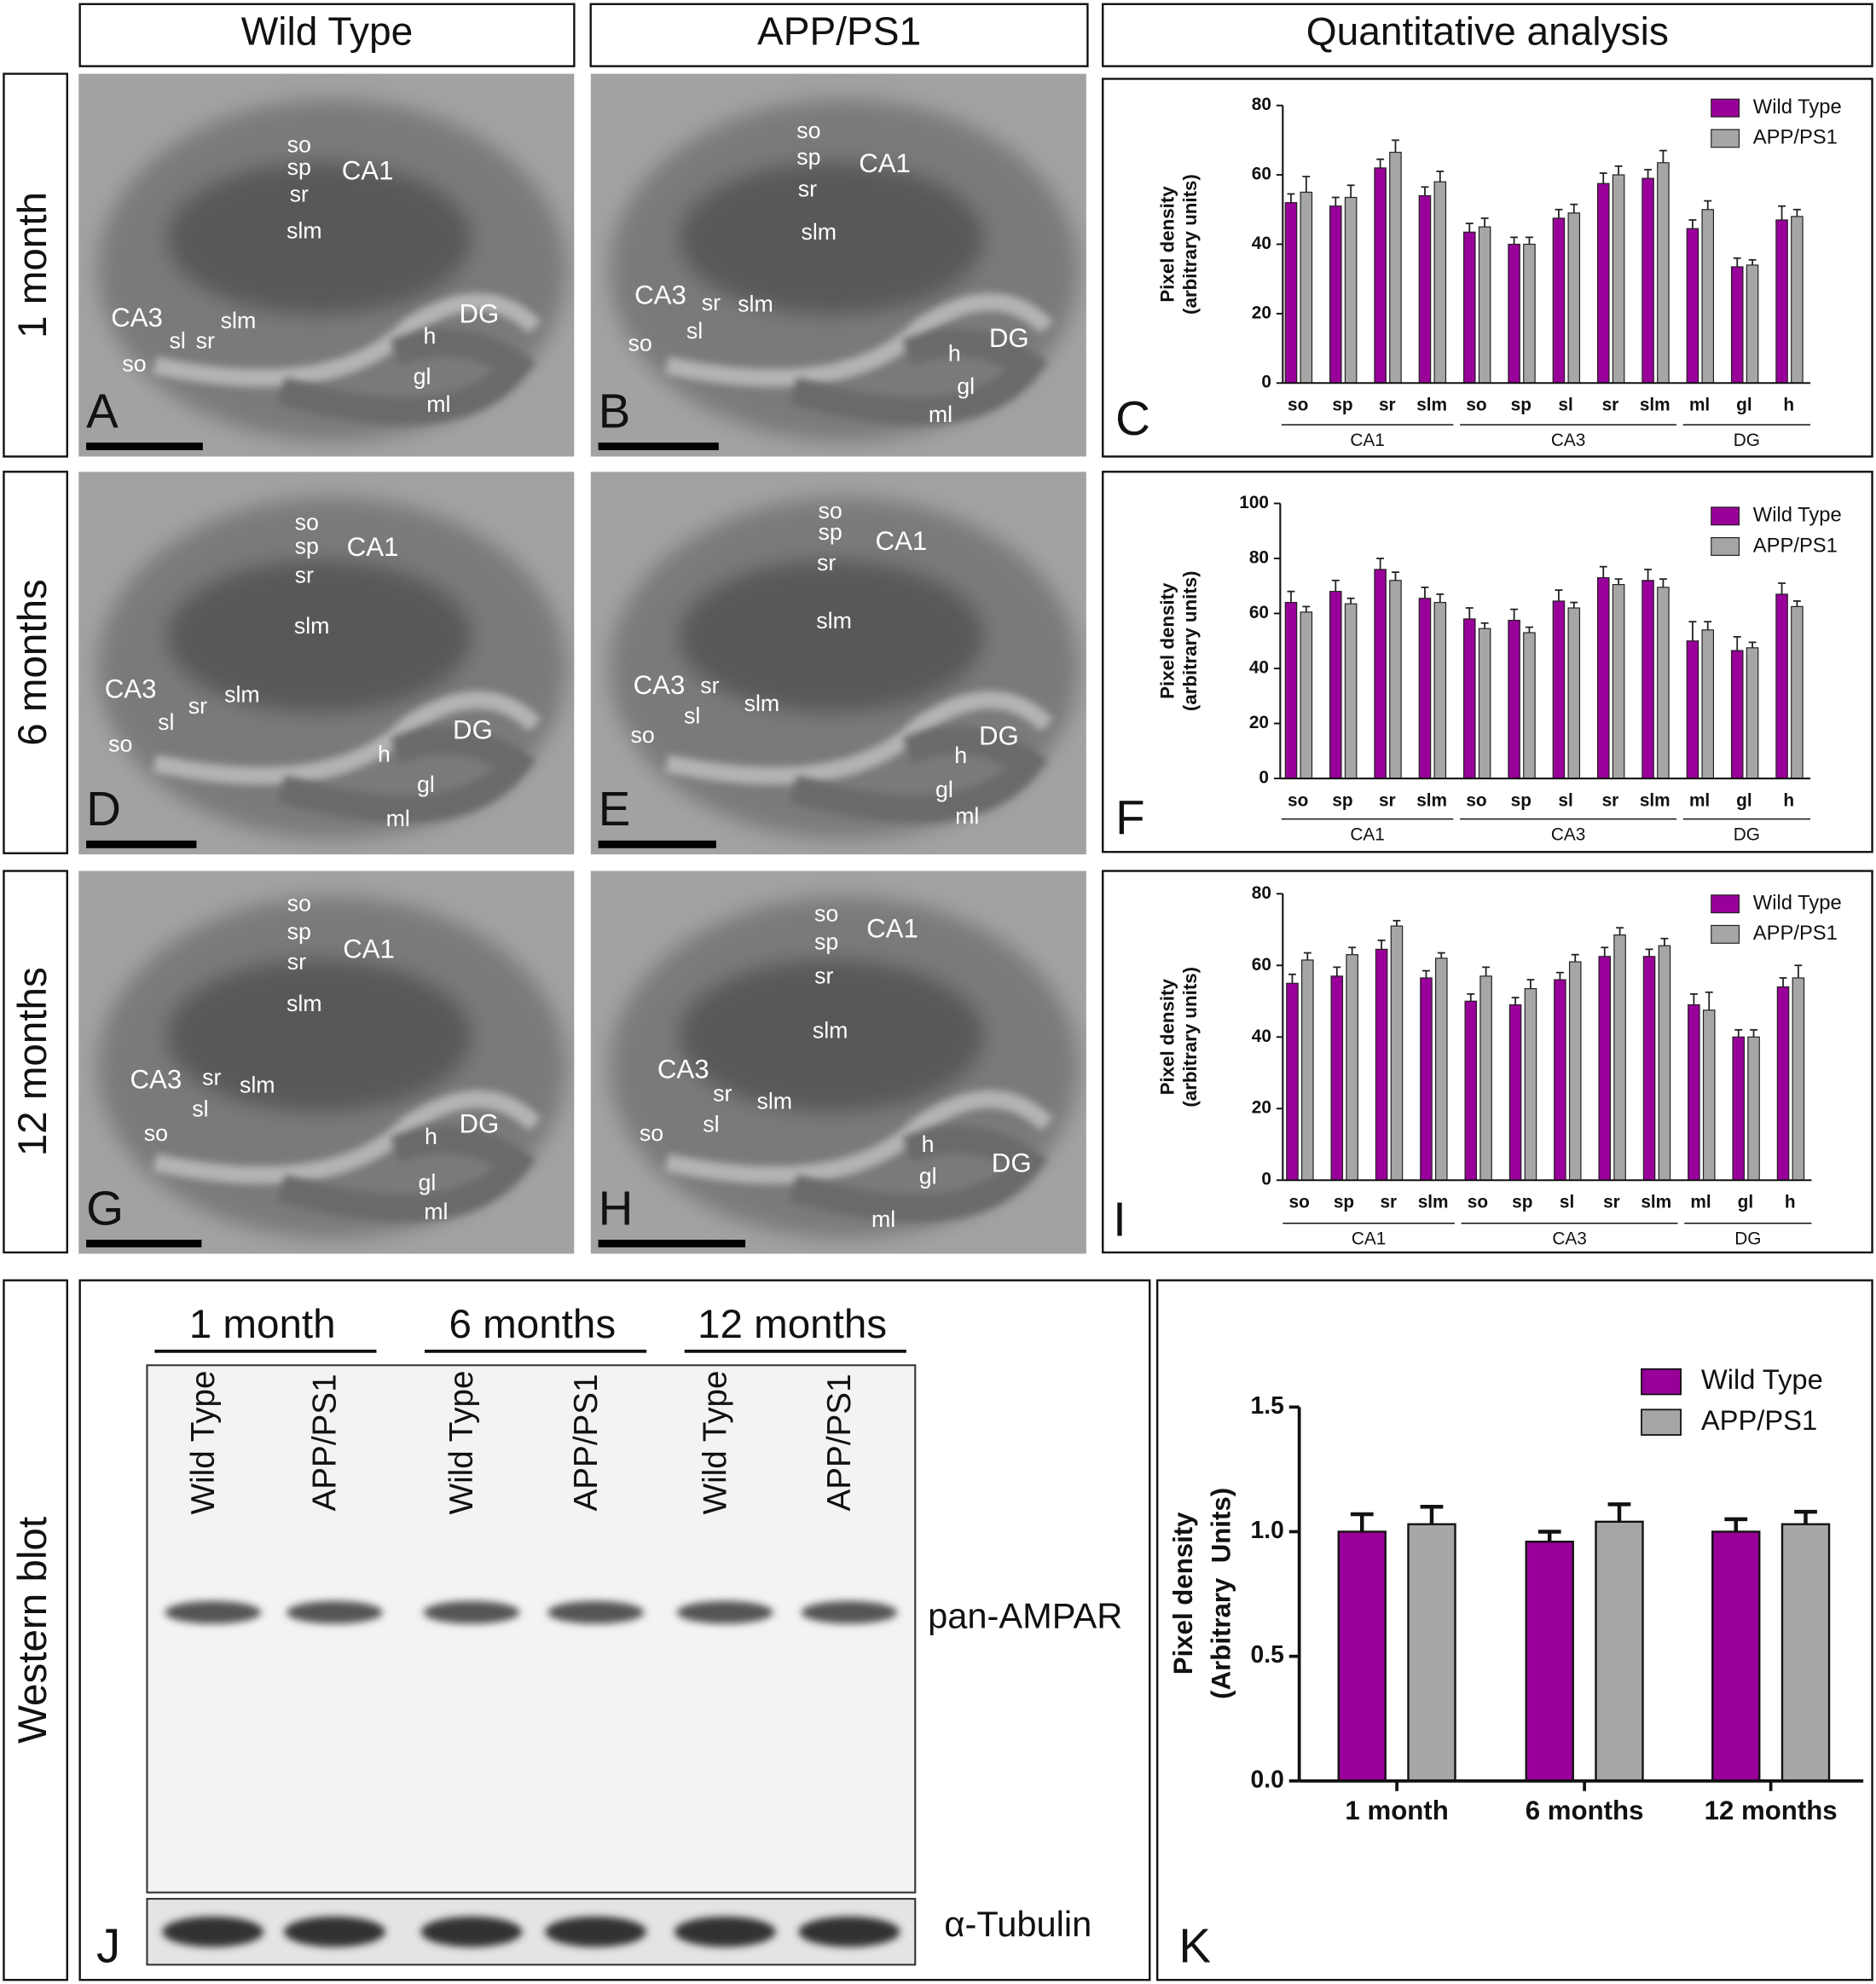  I want to click on dentate, so click(406, 376).